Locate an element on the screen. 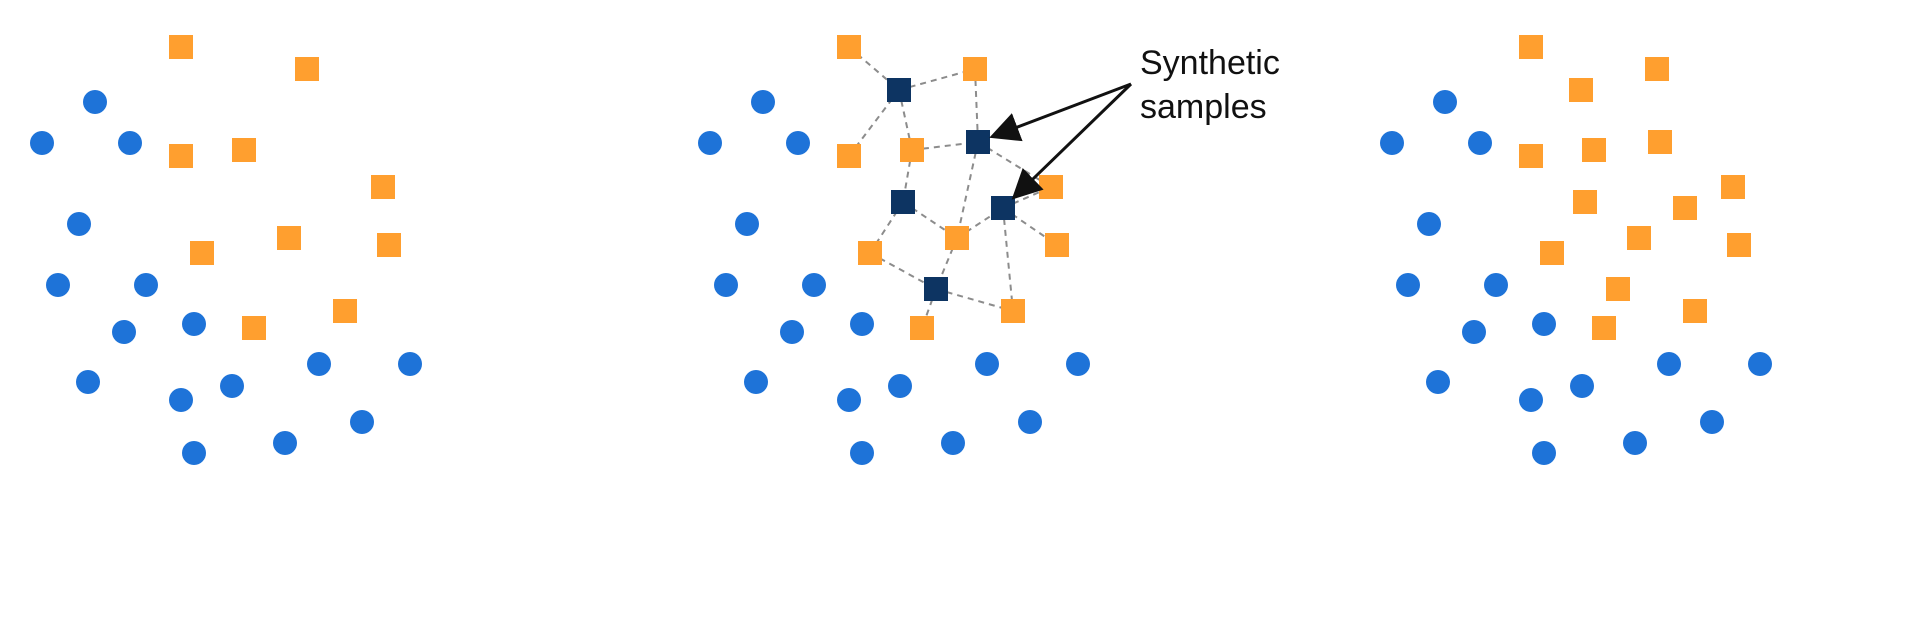  annotation-label-line2: samples is located at coordinates (1203, 107).